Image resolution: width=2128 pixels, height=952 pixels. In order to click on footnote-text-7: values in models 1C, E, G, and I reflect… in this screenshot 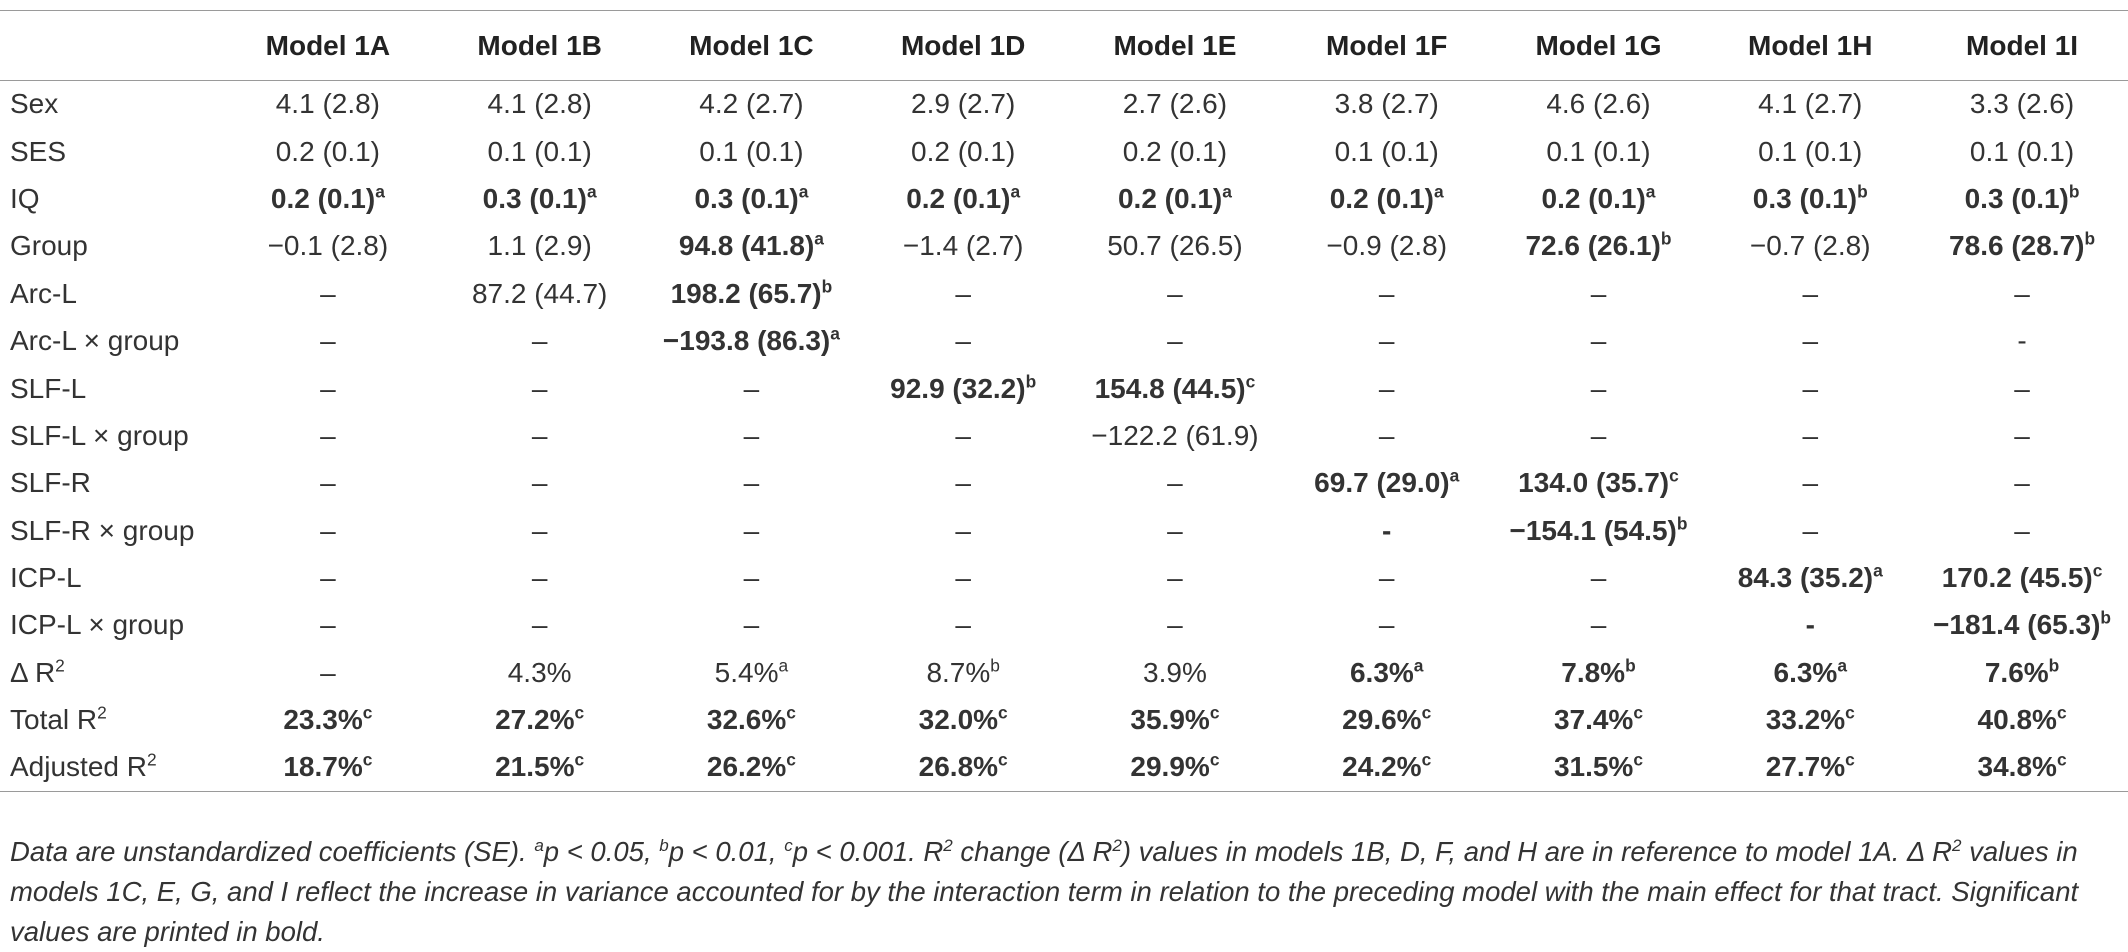, I will do `click(1044, 891)`.